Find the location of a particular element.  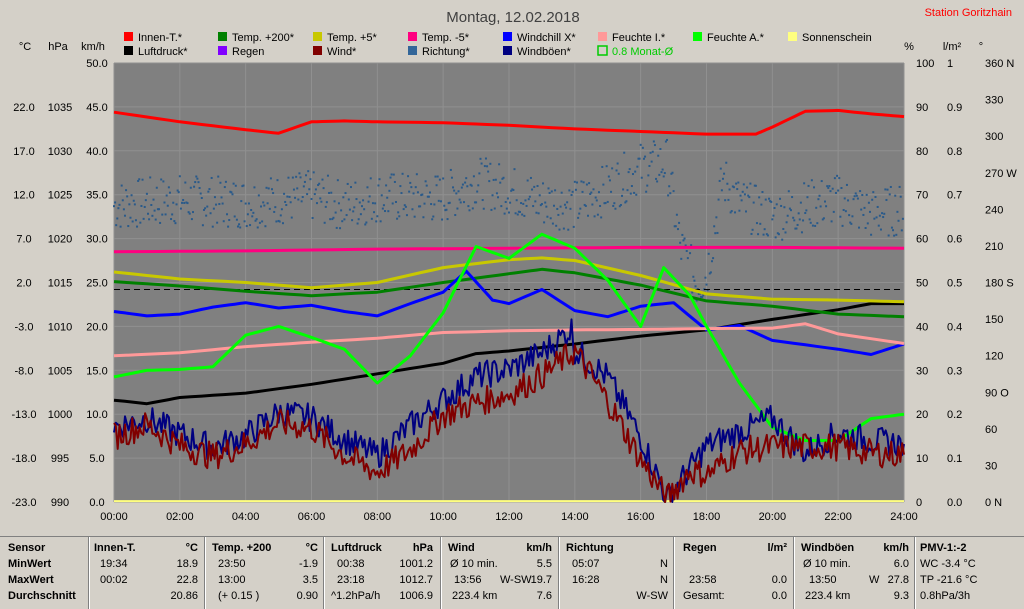

speed-tick-label: 40.0 is located at coordinates (96, 152).